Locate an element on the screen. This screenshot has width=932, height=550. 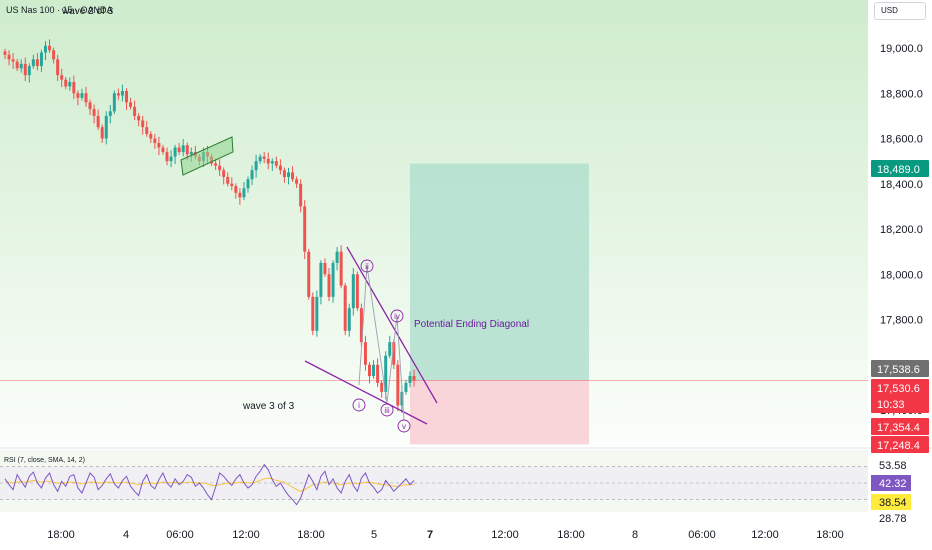
rsi-tag-label: 28.78 is located at coordinates (893, 519).